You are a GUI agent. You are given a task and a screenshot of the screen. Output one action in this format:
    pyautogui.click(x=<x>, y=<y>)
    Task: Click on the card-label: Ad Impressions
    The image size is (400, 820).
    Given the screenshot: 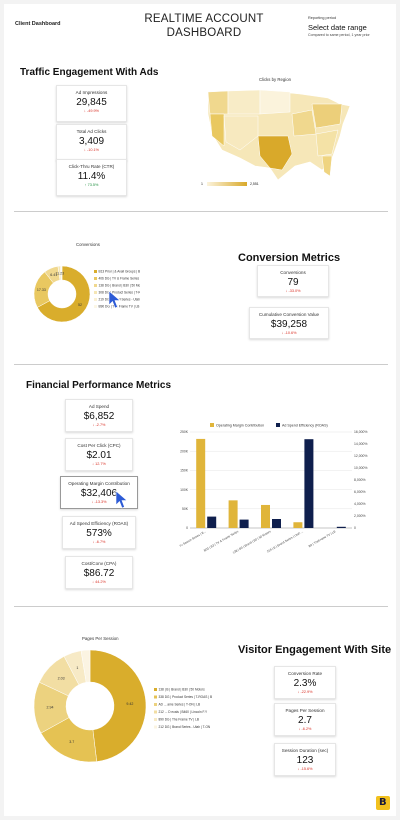 What is the action you would take?
    pyautogui.click(x=91, y=92)
    